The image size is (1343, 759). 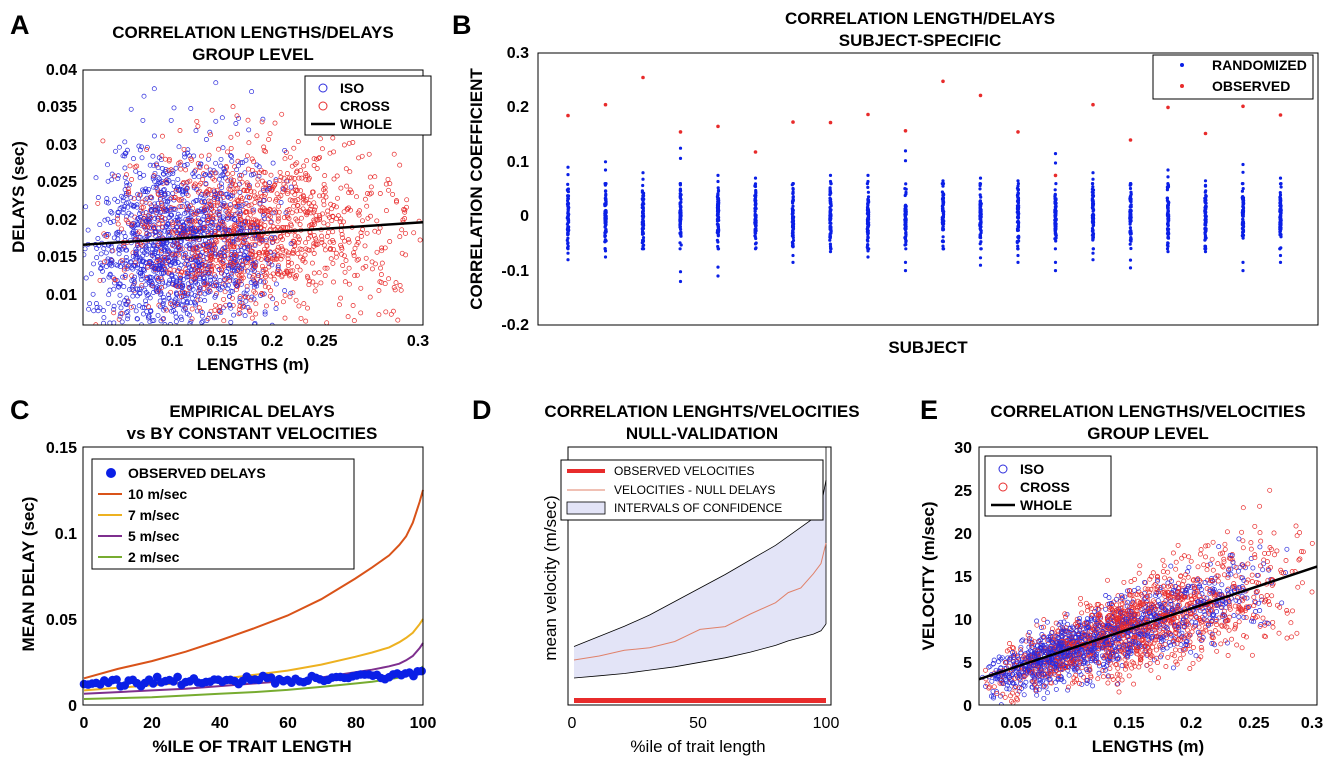 I want to click on panel-c-ylabel: MEAN DELAY (sec), so click(x=28, y=574).